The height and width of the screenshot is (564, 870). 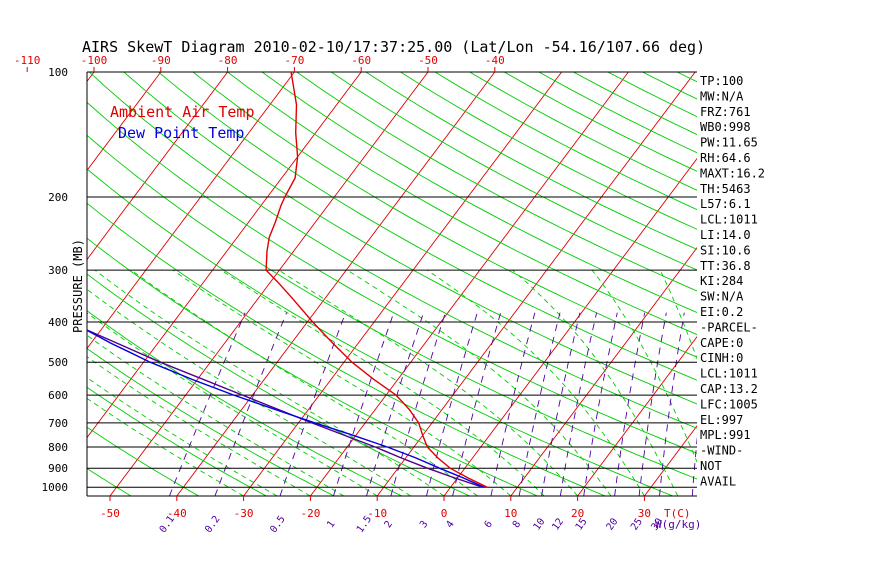 What do you see at coordinates (725, 435) in the screenshot?
I see `index-item: MPL:991` at bounding box center [725, 435].